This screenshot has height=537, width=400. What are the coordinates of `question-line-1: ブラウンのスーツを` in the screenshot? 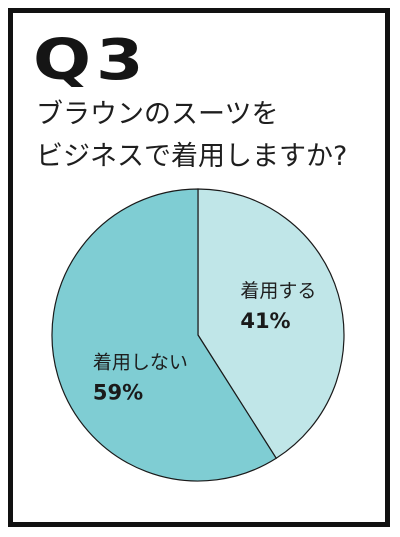 It's located at (157, 114).